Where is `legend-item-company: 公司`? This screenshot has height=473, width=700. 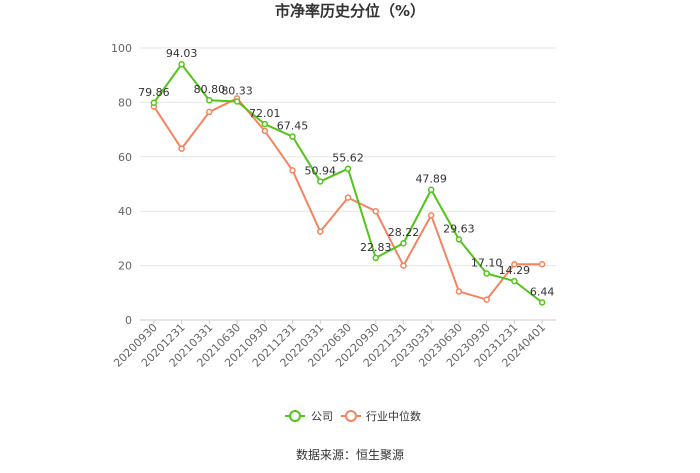 legend-item-company: 公司 is located at coordinates (309, 416).